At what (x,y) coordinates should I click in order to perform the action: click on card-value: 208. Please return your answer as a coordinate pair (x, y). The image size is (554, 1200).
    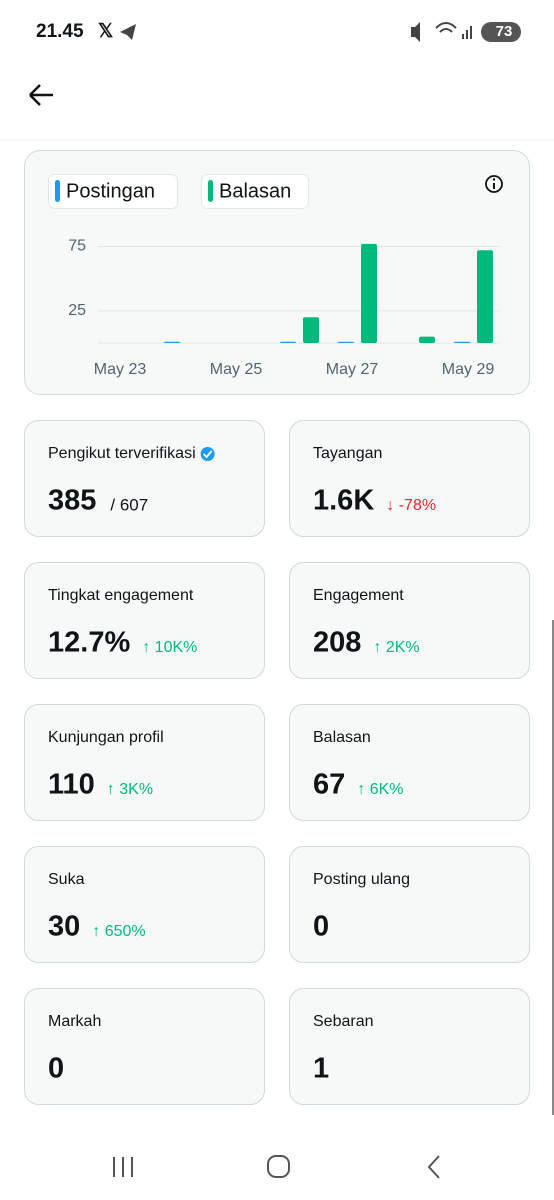
    Looking at the image, I should click on (337, 643).